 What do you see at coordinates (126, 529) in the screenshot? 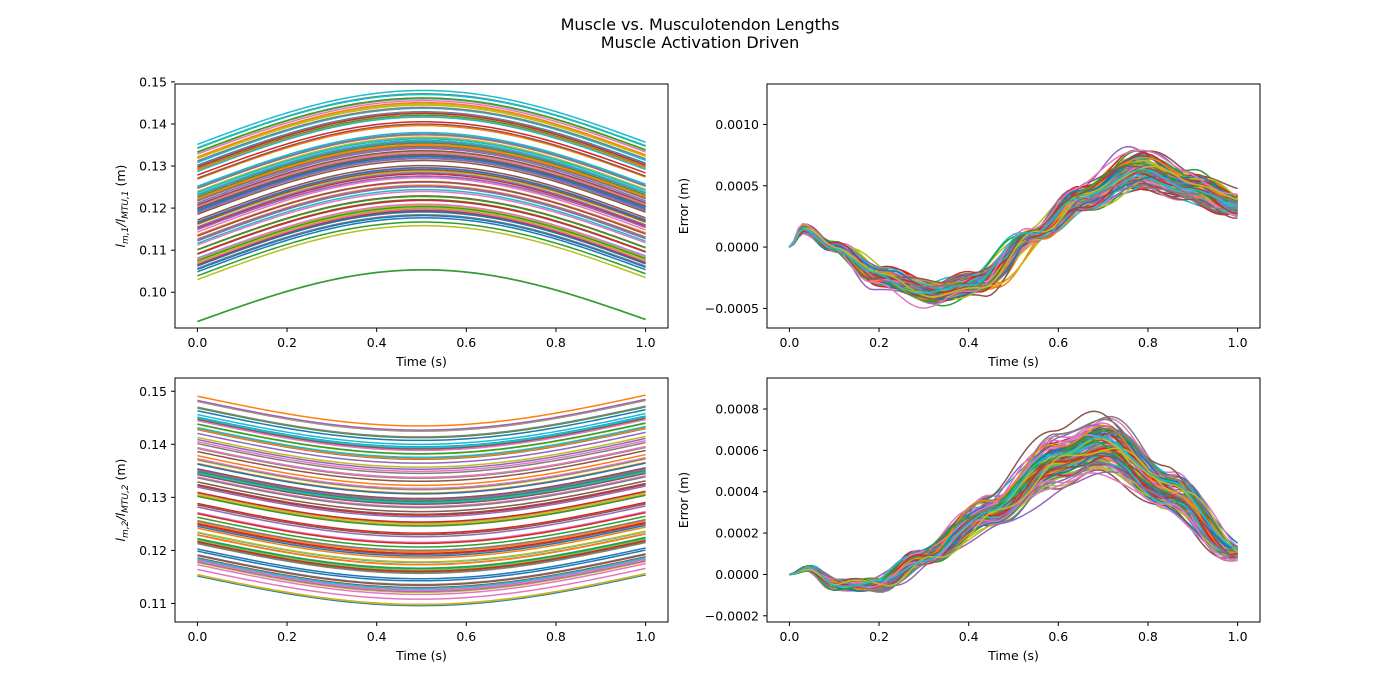
I see `y-label-sub1: m,2` at bounding box center [126, 529].